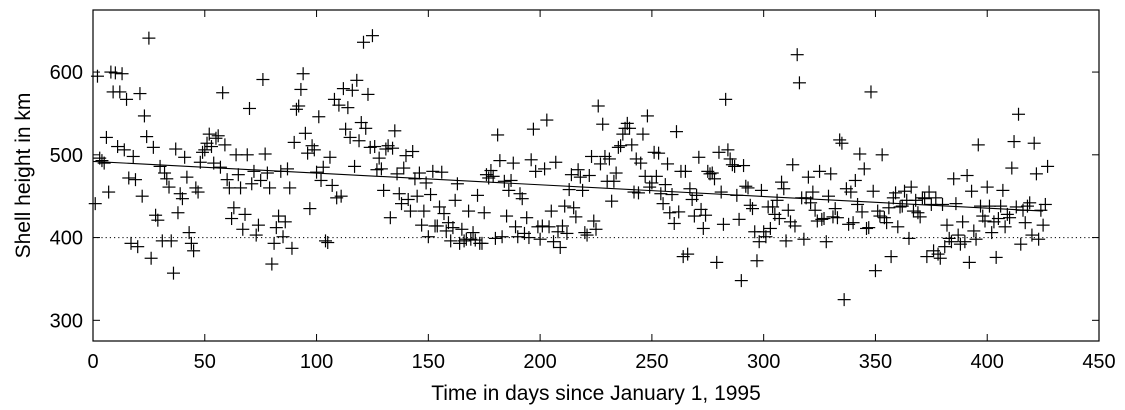  I want to click on x-tick-label: 150, so click(428, 362).